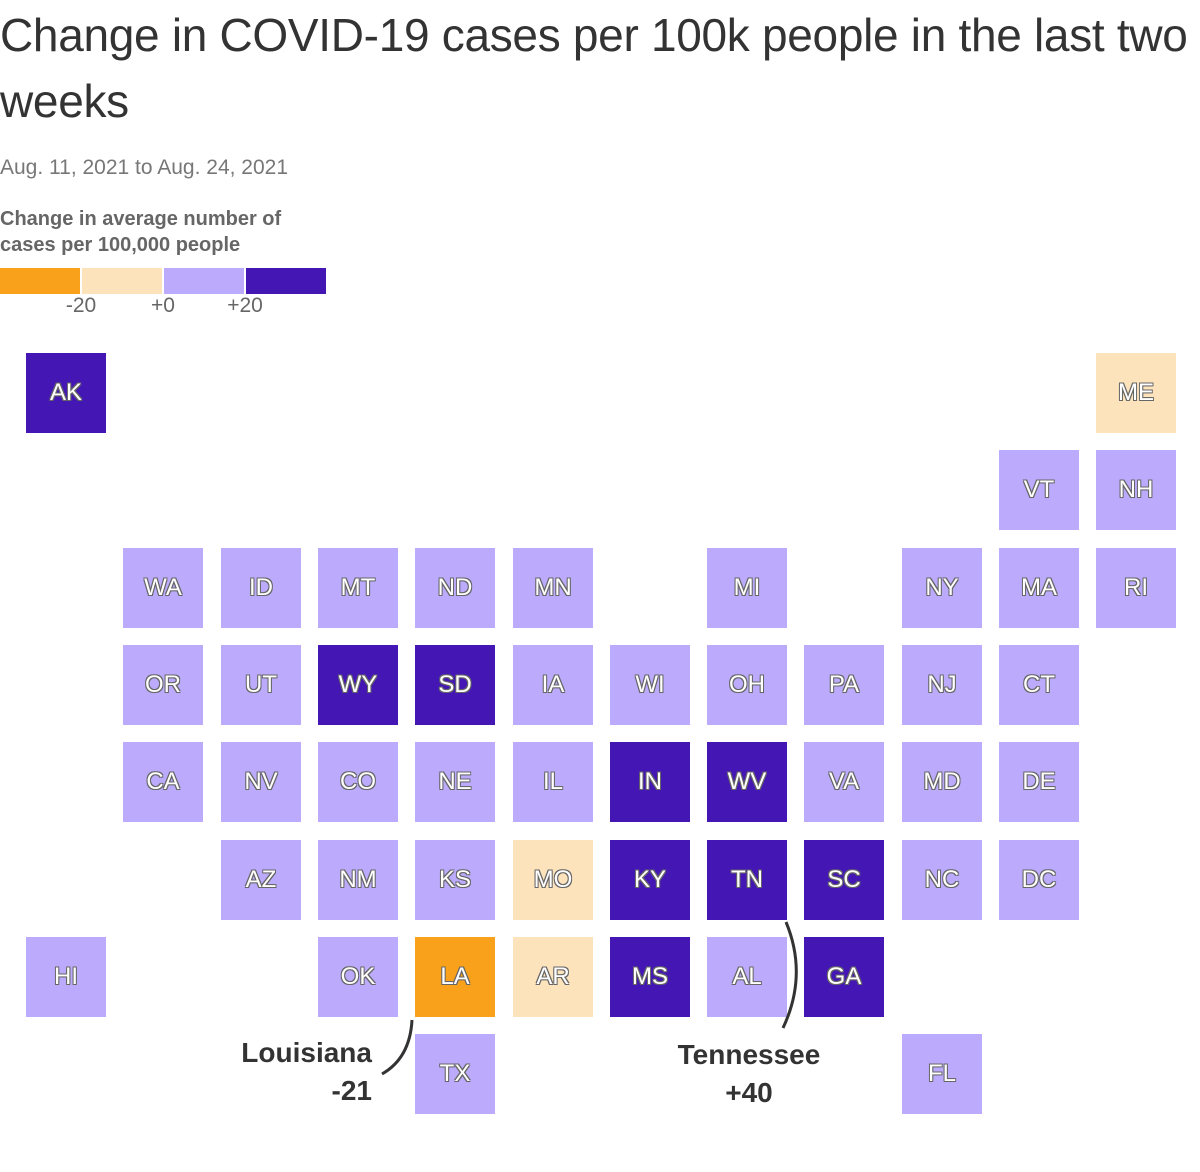 The width and height of the screenshot is (1200, 1172). What do you see at coordinates (144, 167) in the screenshot?
I see `chart-subtitle: Aug. 11, 2021 to Aug. 24, 2021` at bounding box center [144, 167].